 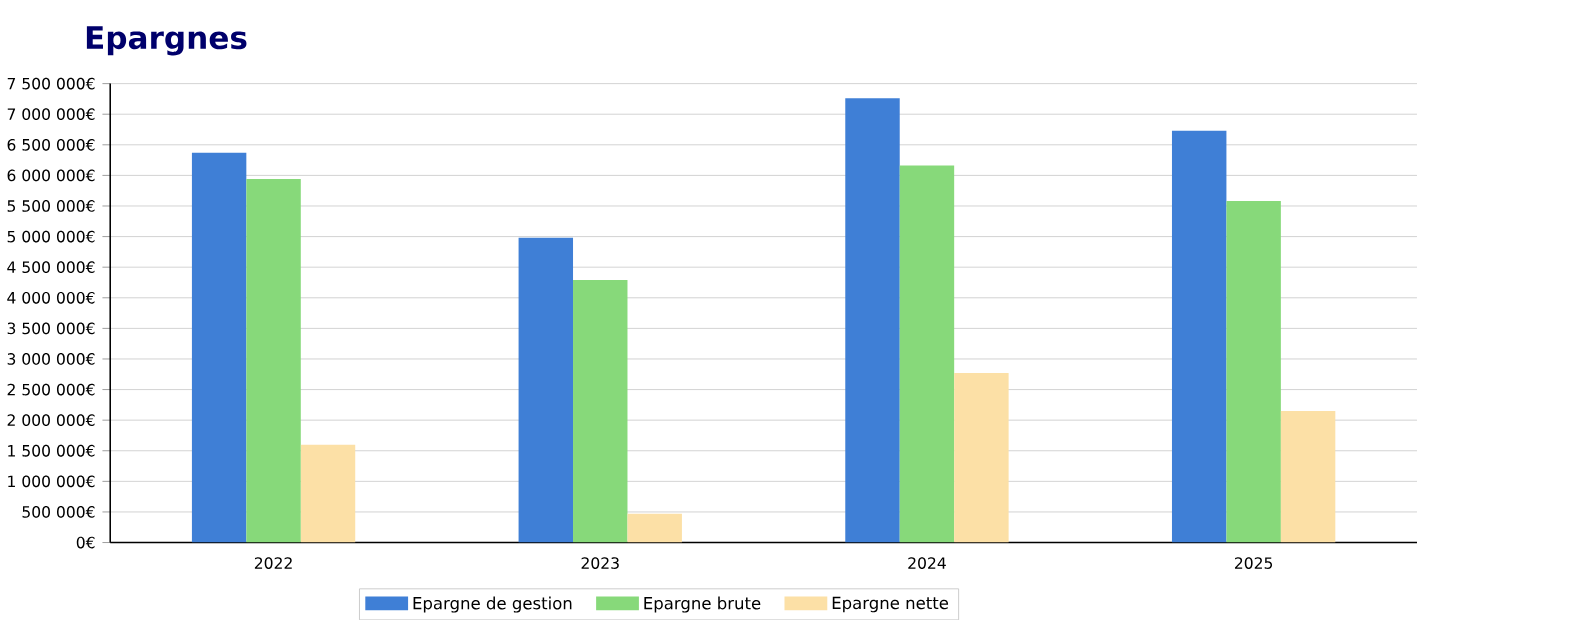 I want to click on y-tick-label: 6 500 000€, so click(x=51, y=144).